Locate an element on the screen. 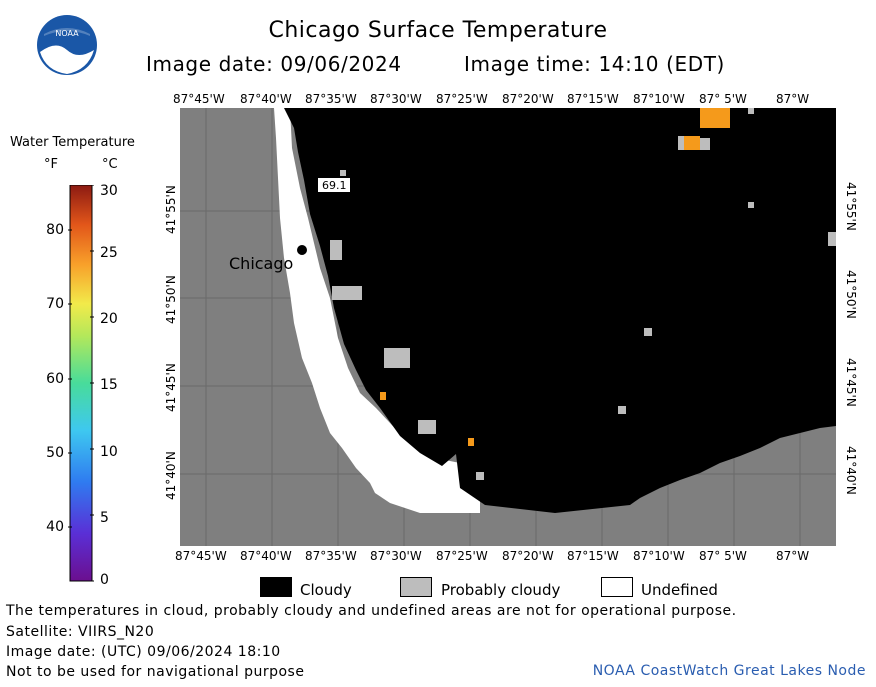 This screenshot has height=687, width=876. undefined-shore is located at coordinates (377, 310).